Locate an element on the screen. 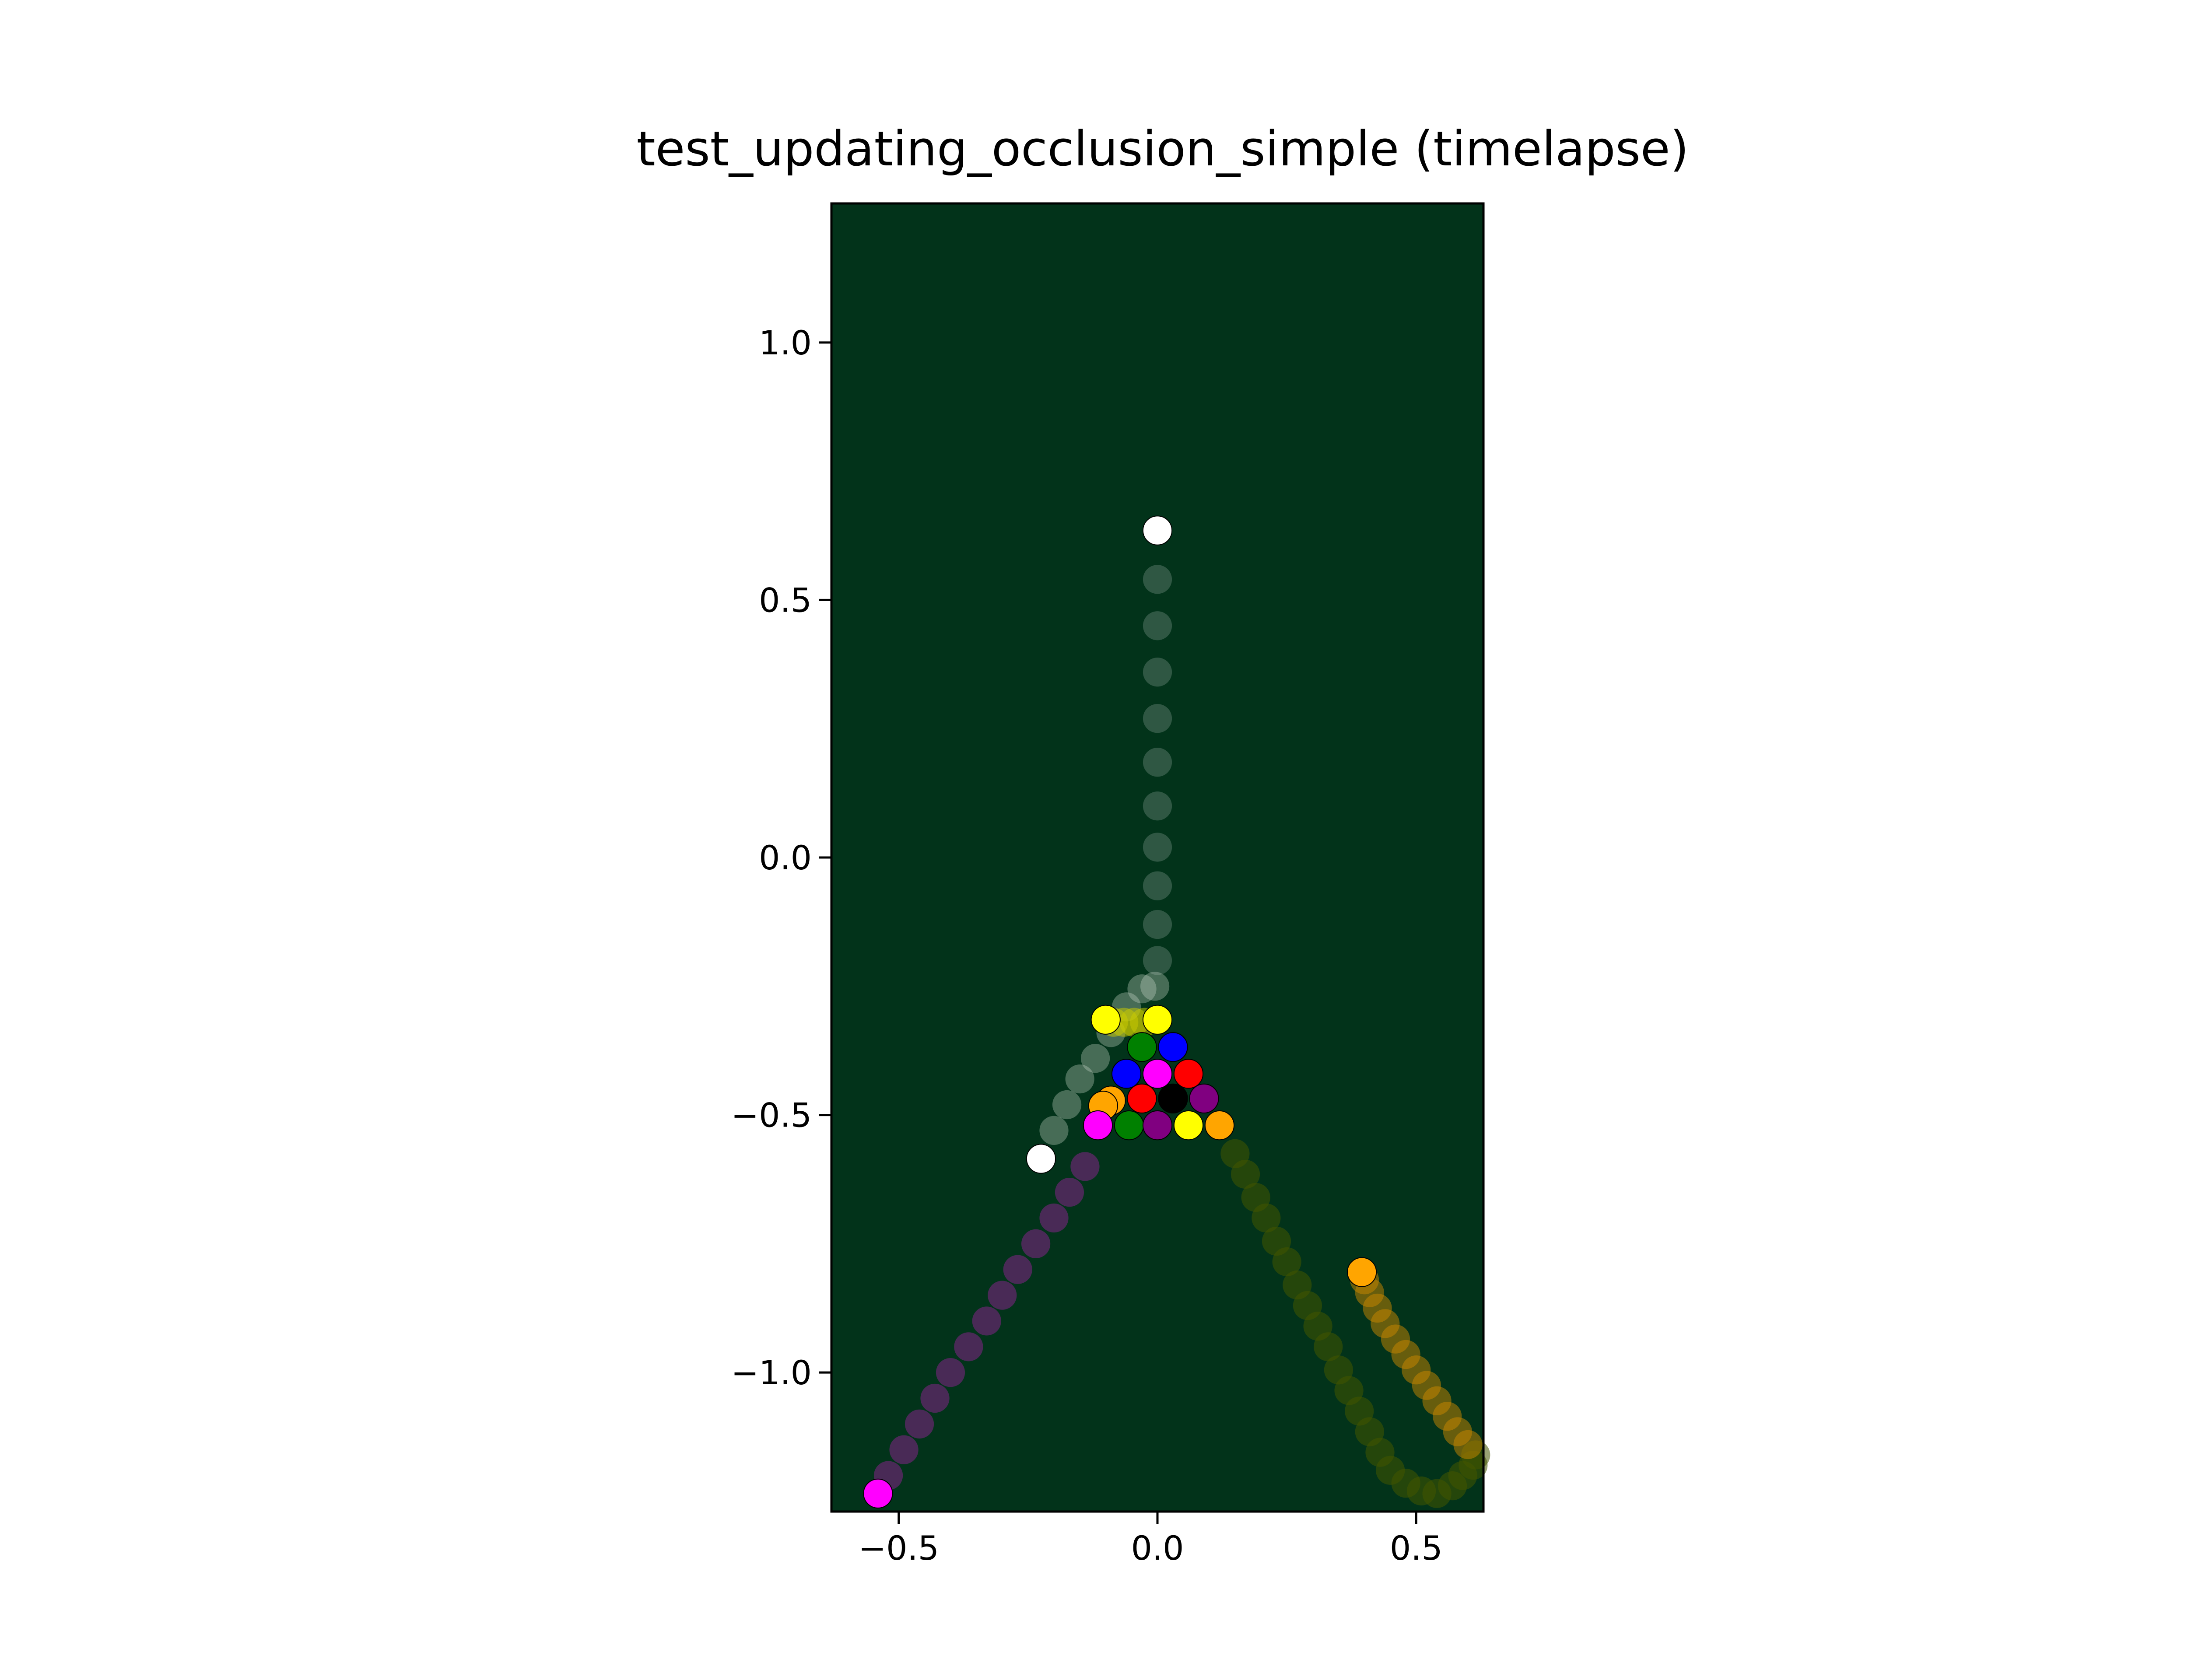 This screenshot has height=1680, width=2188. y-tick-label-1: 0.5 is located at coordinates (785, 600).